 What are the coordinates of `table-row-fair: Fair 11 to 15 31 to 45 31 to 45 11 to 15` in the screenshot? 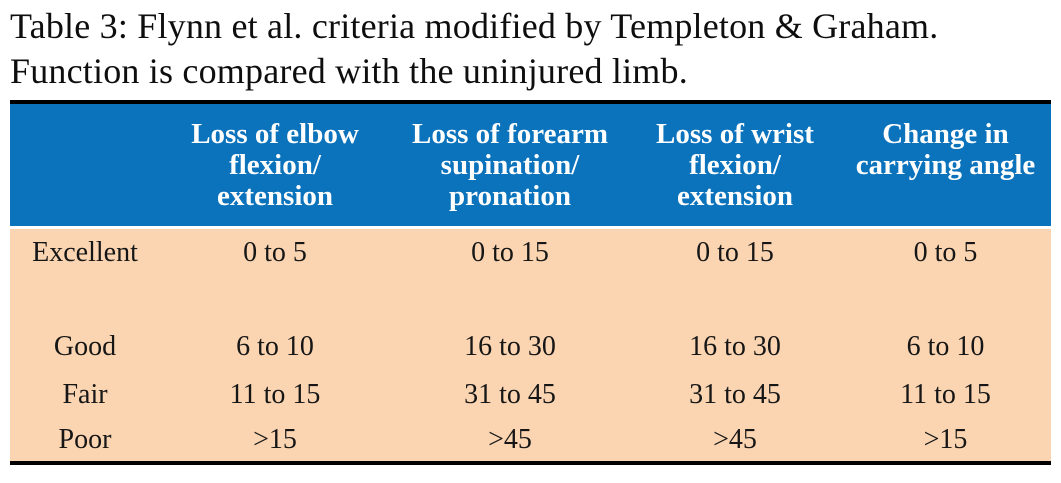 It's located at (530, 395).